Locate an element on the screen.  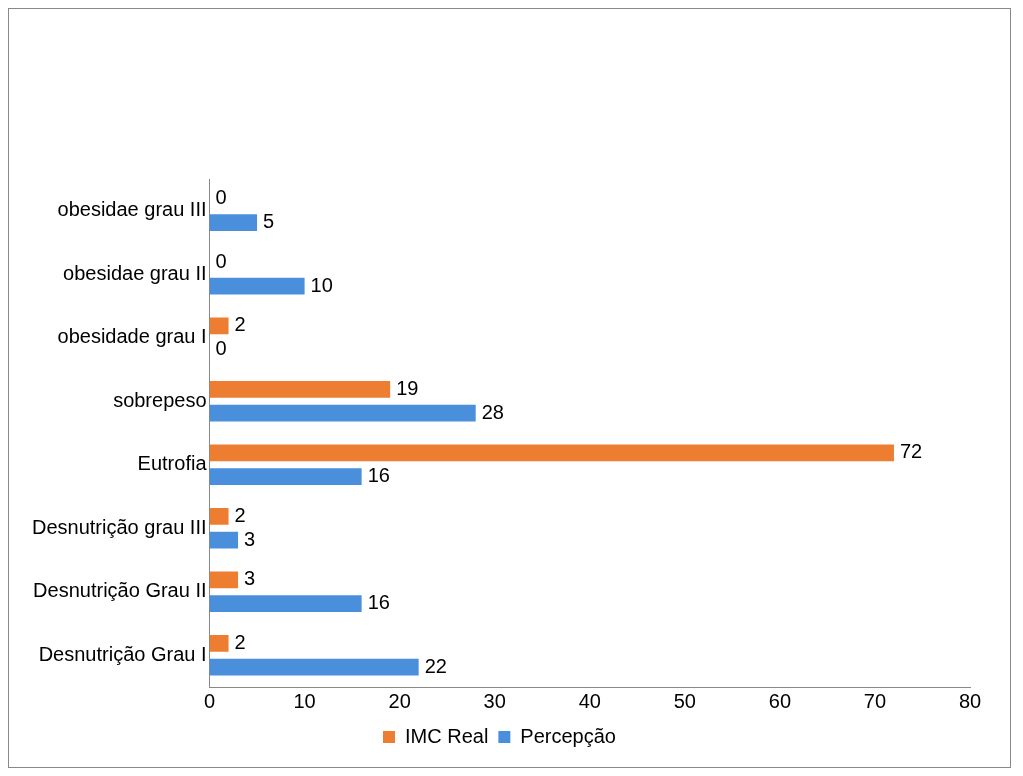
x-tick-label: 50 is located at coordinates (684, 700).